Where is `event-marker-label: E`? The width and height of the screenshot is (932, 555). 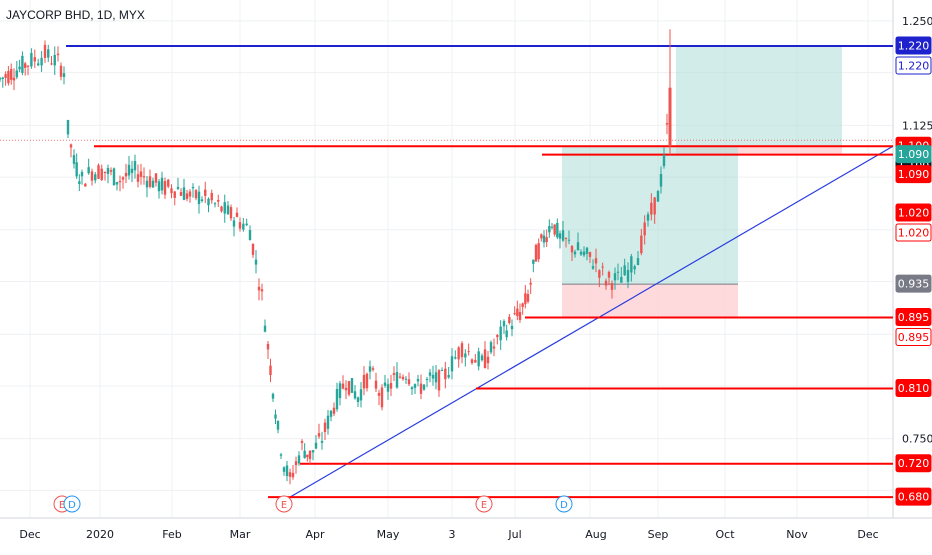 event-marker-label: E is located at coordinates (62, 505).